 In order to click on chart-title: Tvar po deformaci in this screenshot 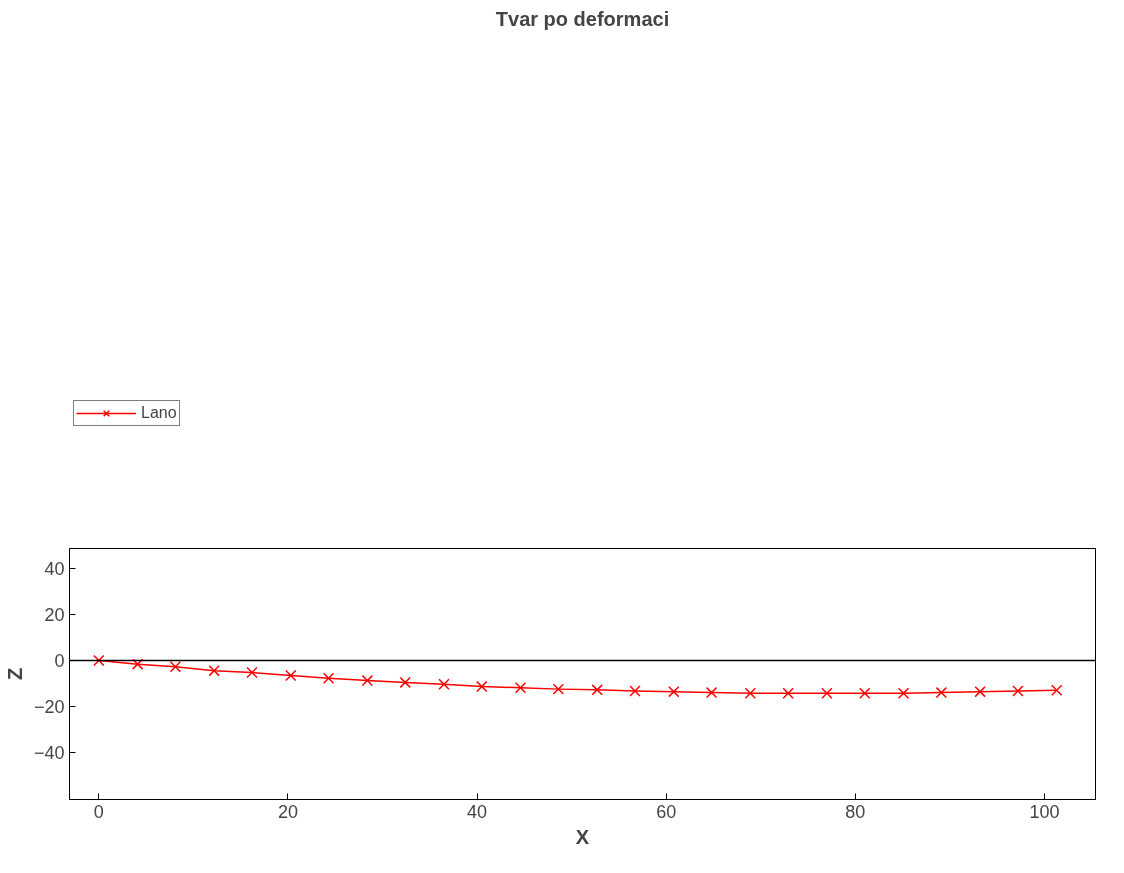, I will do `click(582, 18)`.